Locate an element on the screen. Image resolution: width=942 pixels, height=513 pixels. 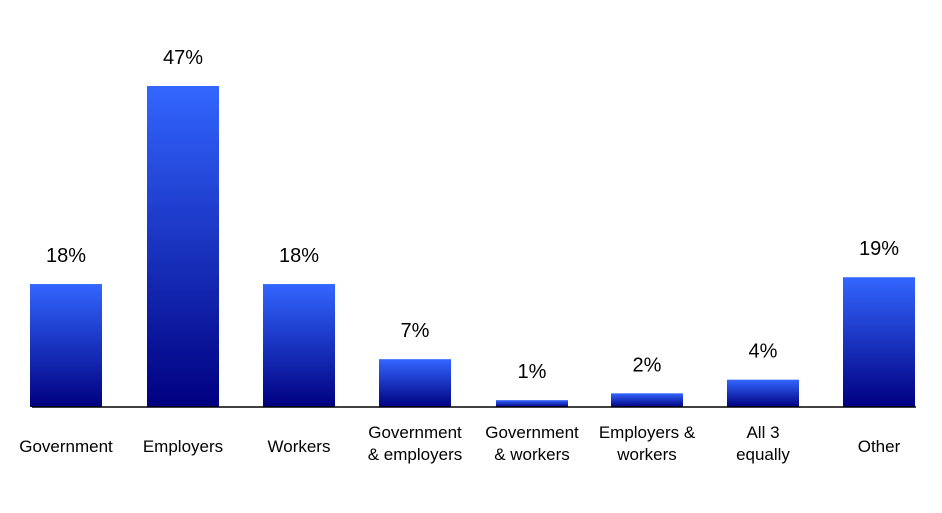
category-label-line: Employers is located at coordinates (183, 446).